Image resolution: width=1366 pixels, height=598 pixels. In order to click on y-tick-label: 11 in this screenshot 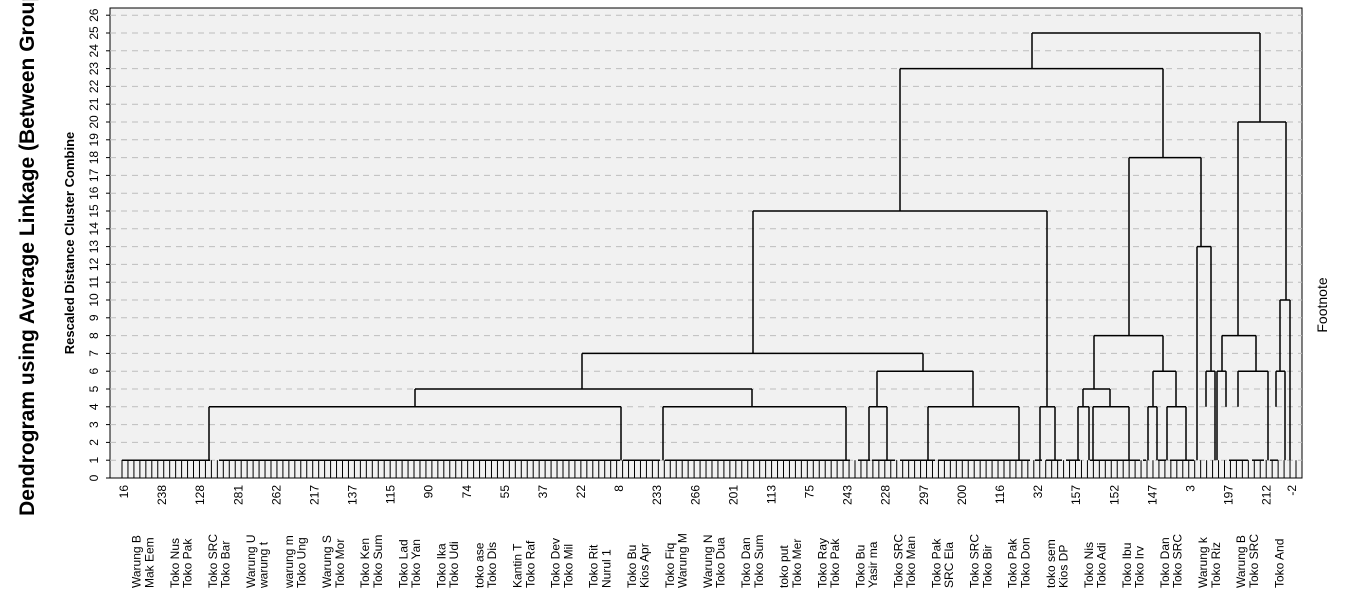, I will do `click(94, 282)`.